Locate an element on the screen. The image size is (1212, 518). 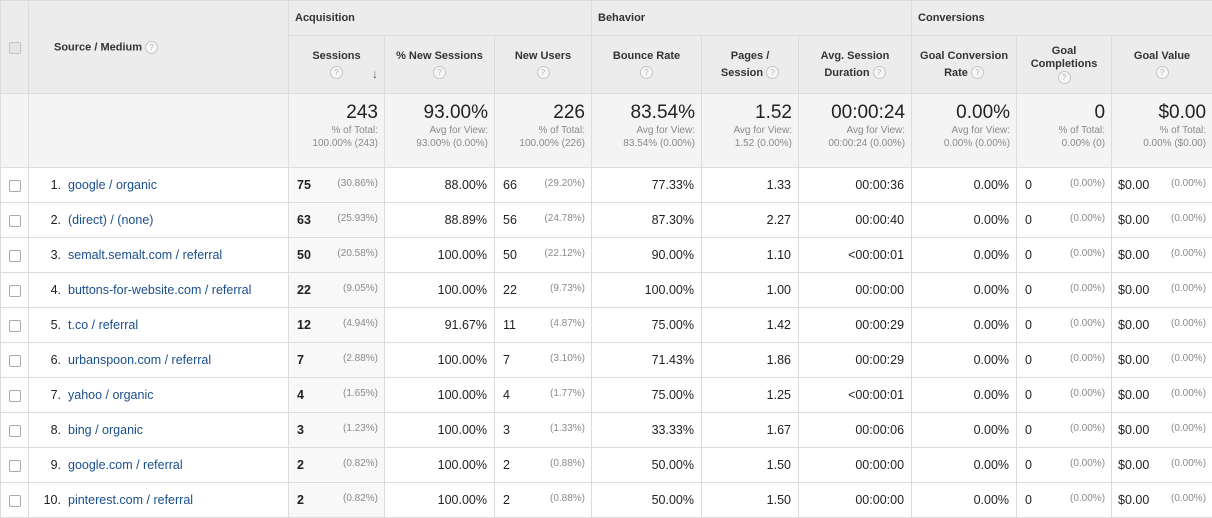
new-users-cell: 11(4.87%) is located at coordinates (543, 325).